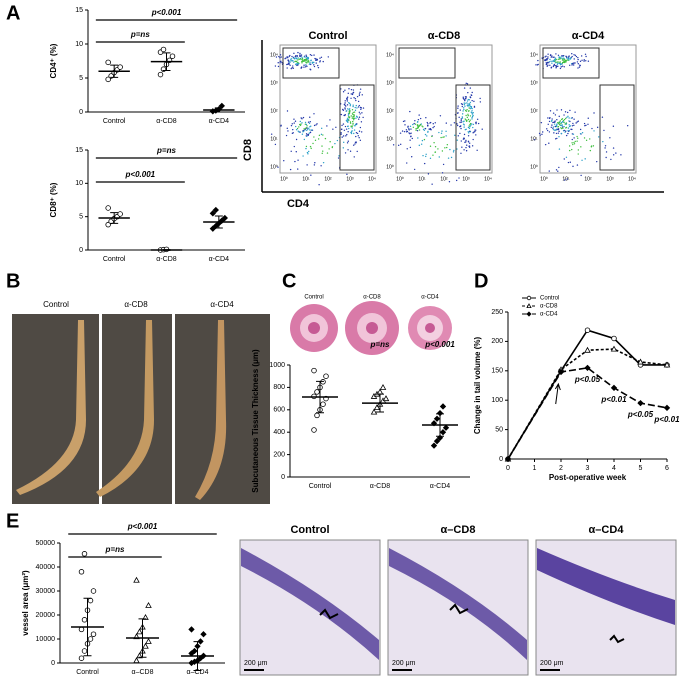  I want to click on y-tick-label: 0, so click(53, 663).